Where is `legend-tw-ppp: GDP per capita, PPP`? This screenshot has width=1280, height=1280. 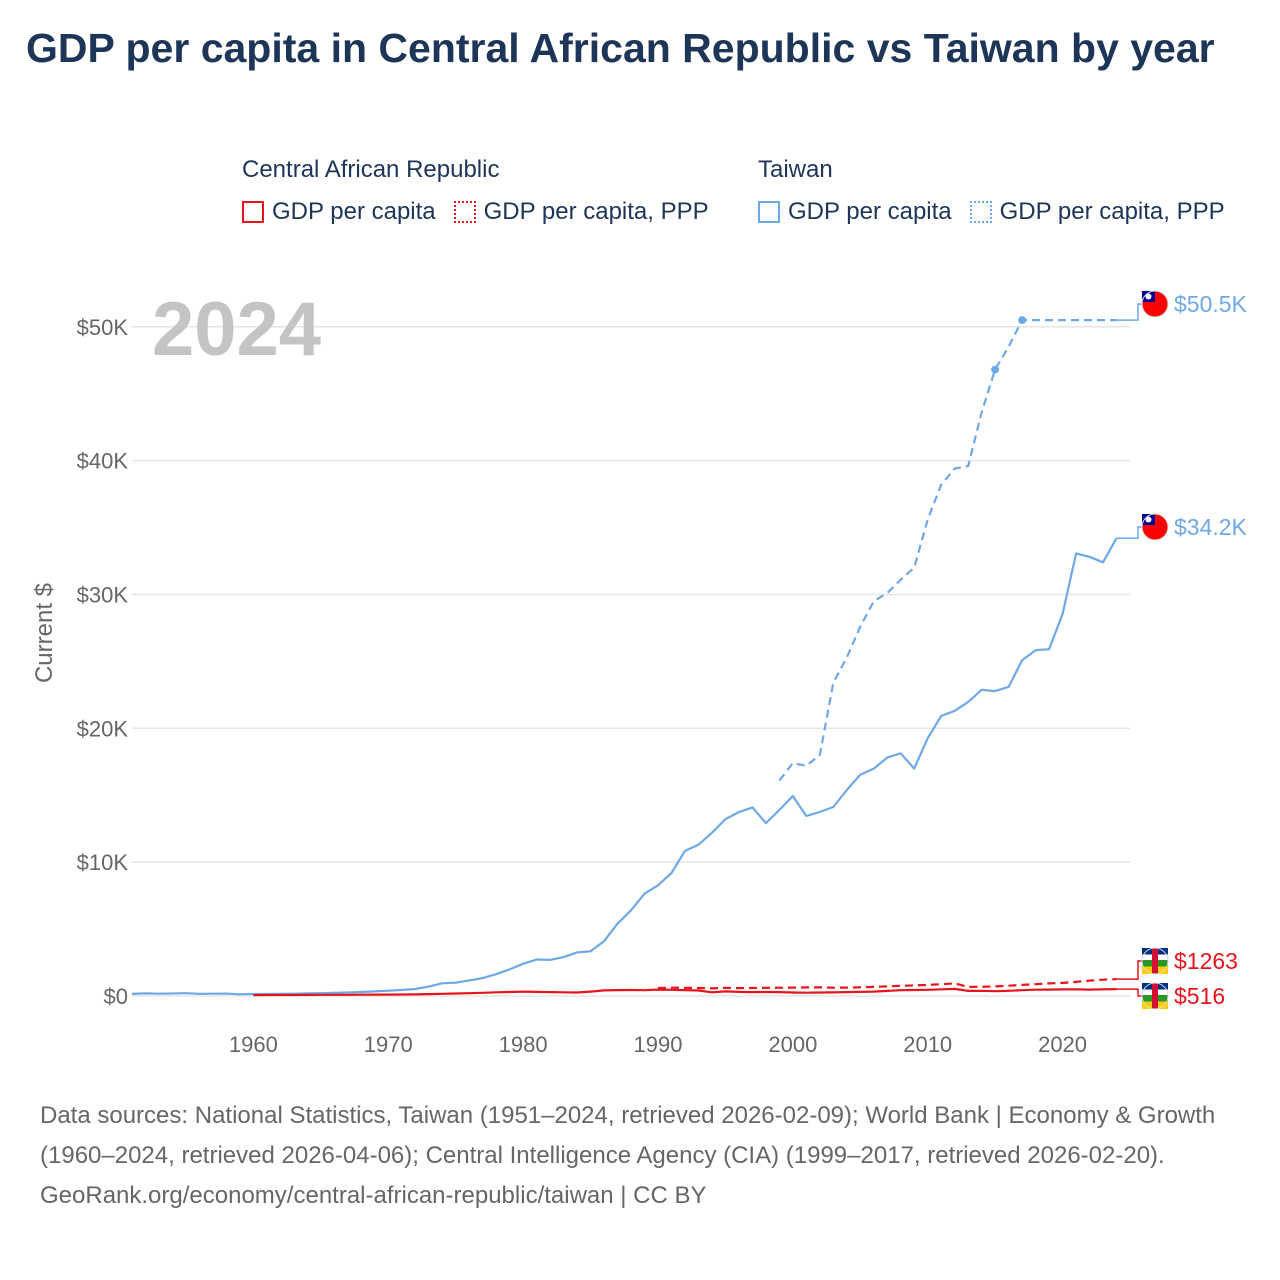 legend-tw-ppp: GDP per capita, PPP is located at coordinates (1097, 212).